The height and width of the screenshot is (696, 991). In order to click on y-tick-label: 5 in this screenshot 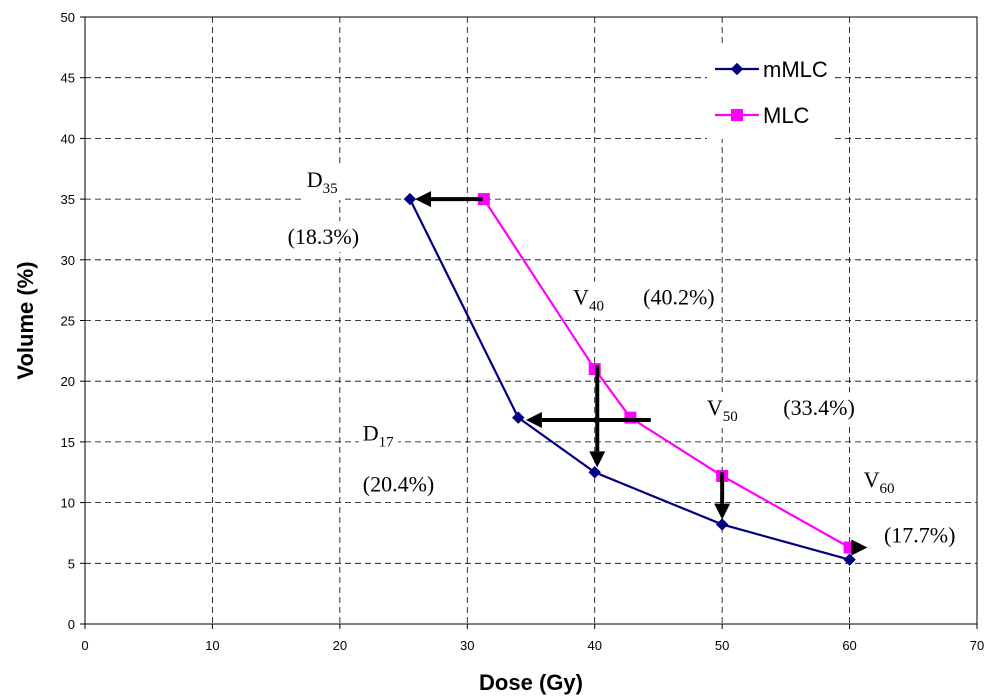, I will do `click(71, 563)`.